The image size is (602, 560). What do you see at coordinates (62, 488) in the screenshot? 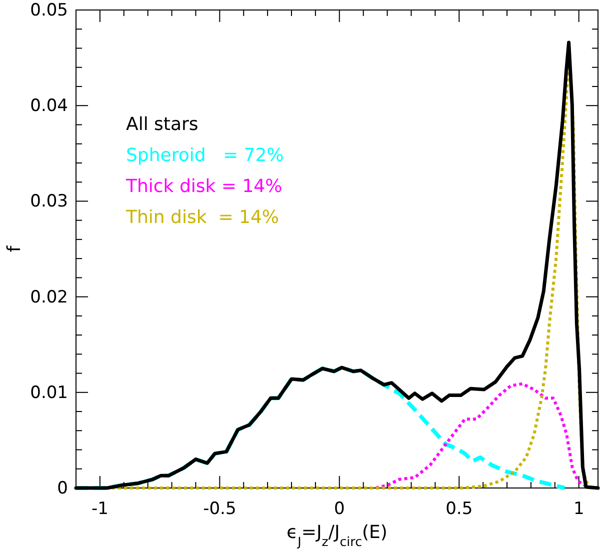
I see `y-tick-label: 0` at bounding box center [62, 488].